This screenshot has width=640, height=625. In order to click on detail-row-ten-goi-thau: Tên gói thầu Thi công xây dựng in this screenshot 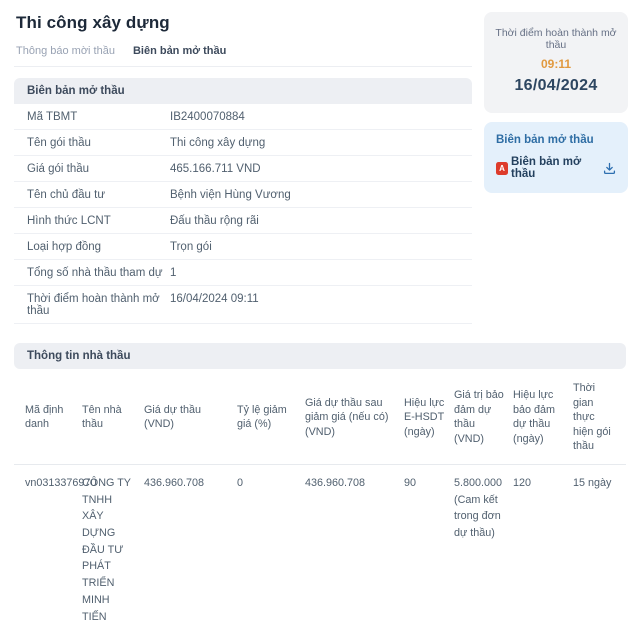, I will do `click(243, 143)`.